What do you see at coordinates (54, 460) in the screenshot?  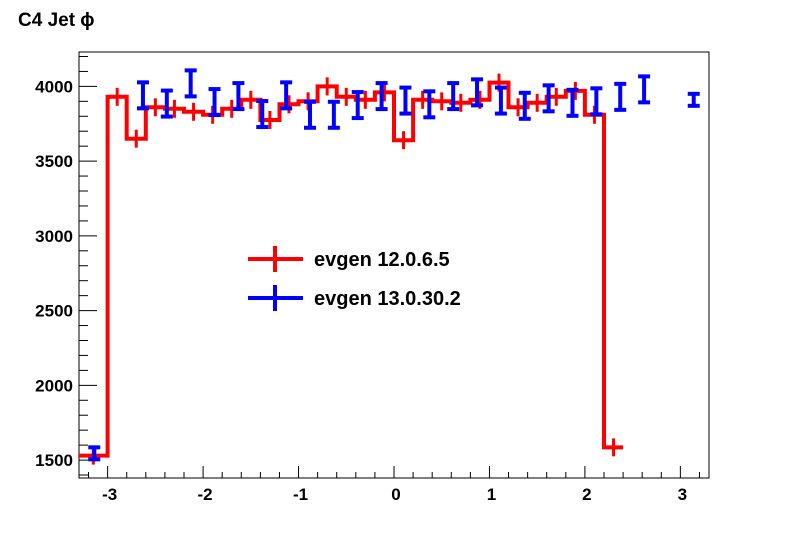 I see `y-tick-label: 1500` at bounding box center [54, 460].